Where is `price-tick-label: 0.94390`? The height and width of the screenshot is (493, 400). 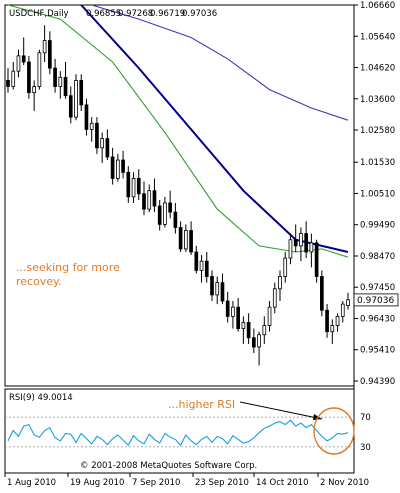 price-tick-label: 0.94390 is located at coordinates (377, 382).